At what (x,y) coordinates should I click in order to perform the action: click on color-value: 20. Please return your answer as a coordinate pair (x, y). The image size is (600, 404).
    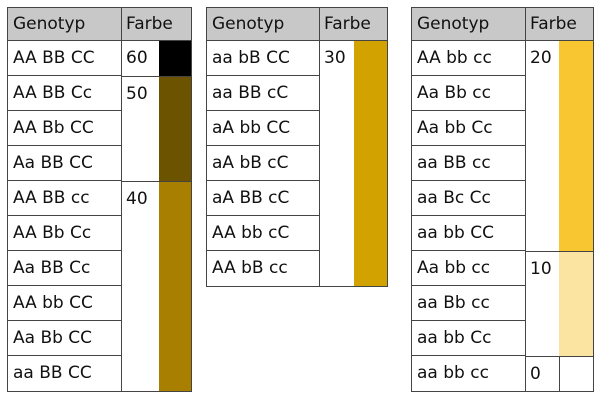
    Looking at the image, I should click on (541, 58).